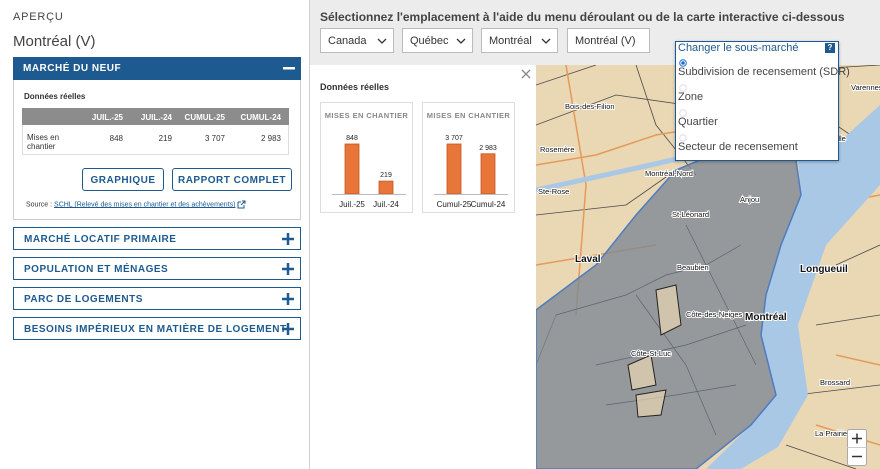 The width and height of the screenshot is (880, 469). I want to click on place-label: Montréal, so click(766, 317).